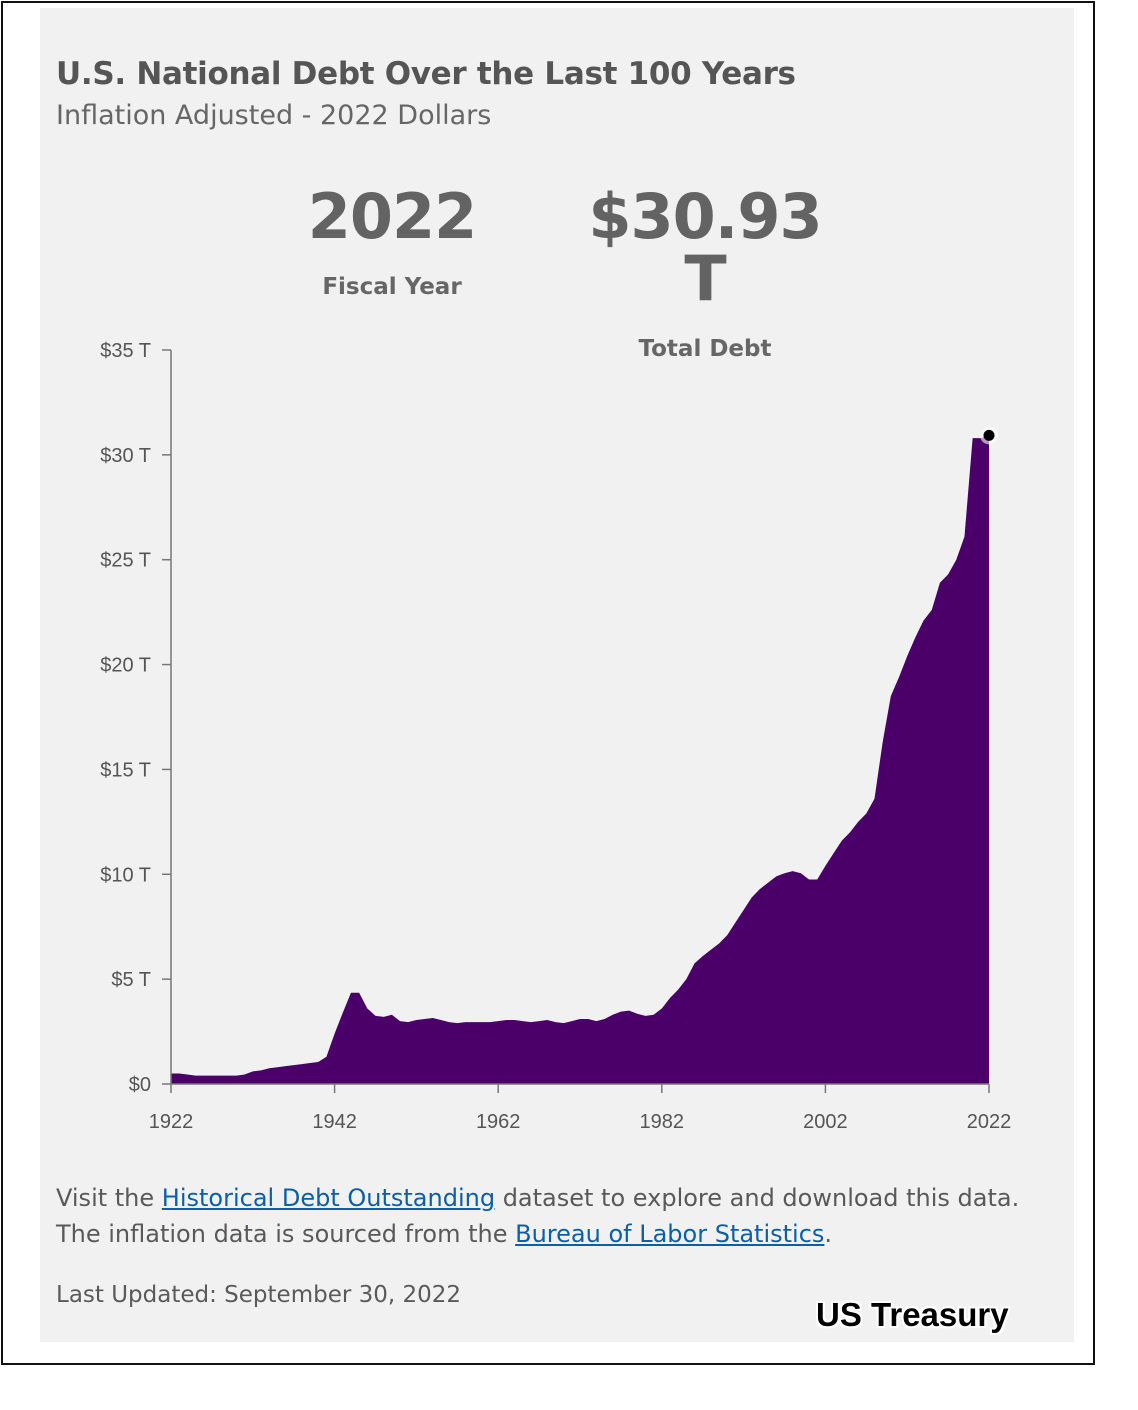 The height and width of the screenshot is (1410, 1138). Describe the element at coordinates (171, 1122) in the screenshot. I see `x-tick-label: 1922` at that location.